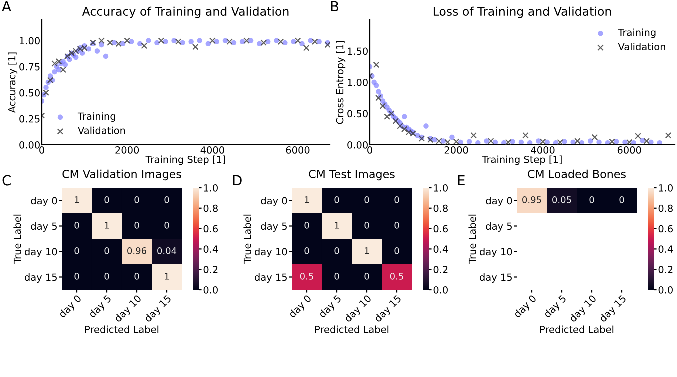 The image size is (677, 377). I want to click on chart-title: CM Validation Images, so click(122, 175).